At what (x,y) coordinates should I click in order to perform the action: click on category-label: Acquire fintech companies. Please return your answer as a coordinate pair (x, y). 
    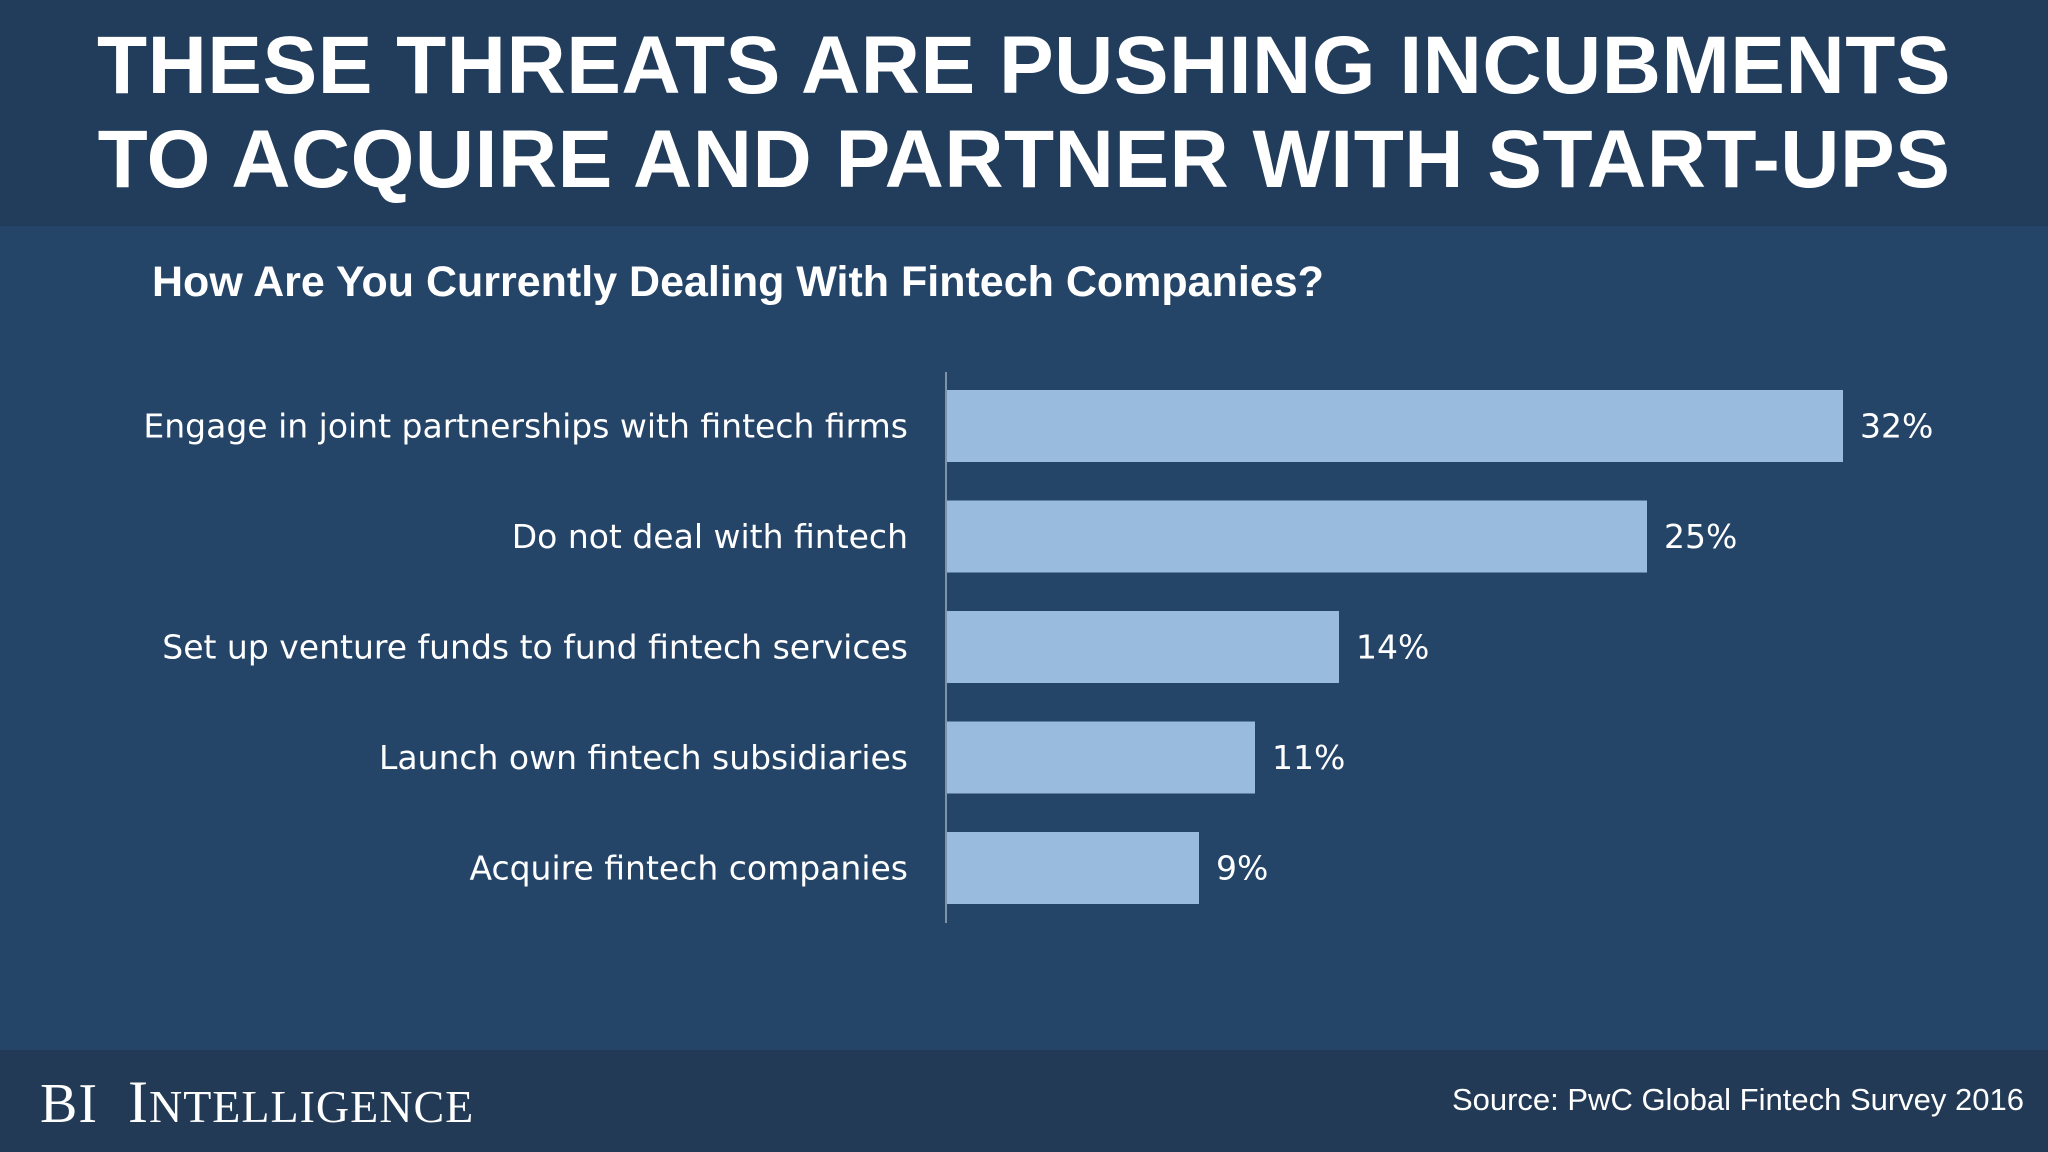
    Looking at the image, I should click on (688, 868).